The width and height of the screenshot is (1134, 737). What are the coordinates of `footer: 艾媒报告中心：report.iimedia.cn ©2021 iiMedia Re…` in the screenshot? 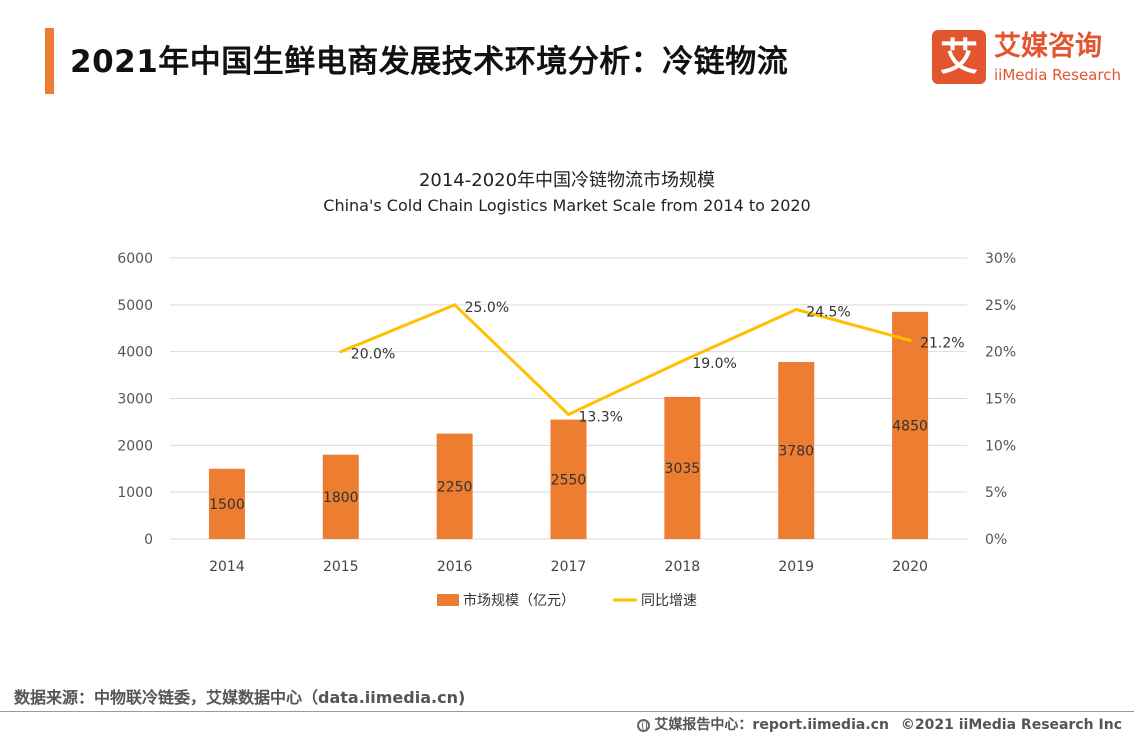 It's located at (879, 724).